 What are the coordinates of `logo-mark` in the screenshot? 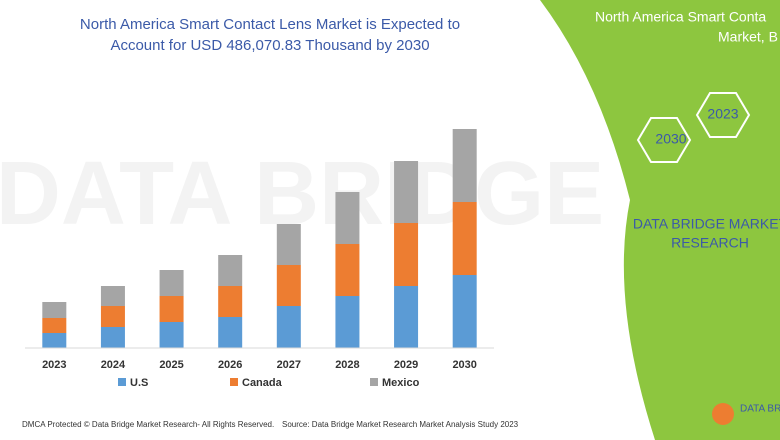 It's located at (723, 414).